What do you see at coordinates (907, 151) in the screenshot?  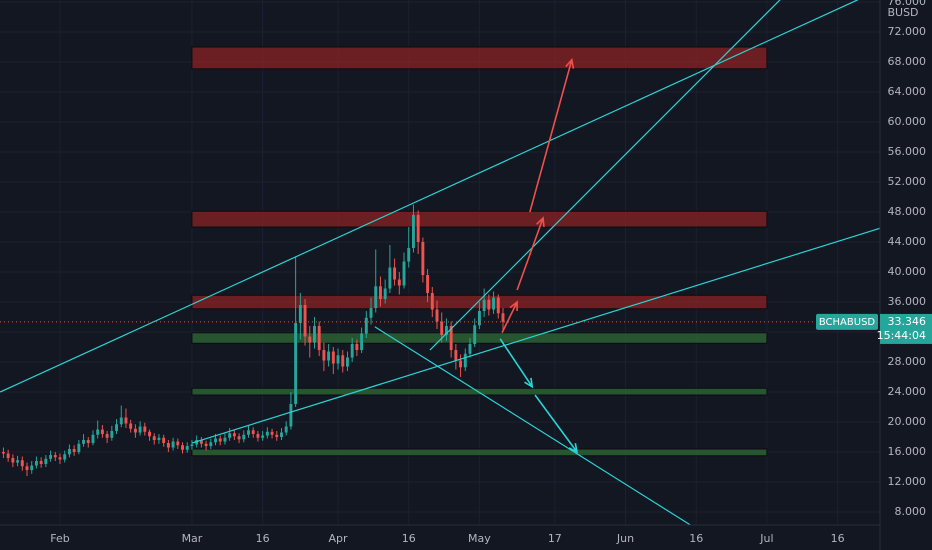 I see `y-tick-label: 56.000` at bounding box center [907, 151].